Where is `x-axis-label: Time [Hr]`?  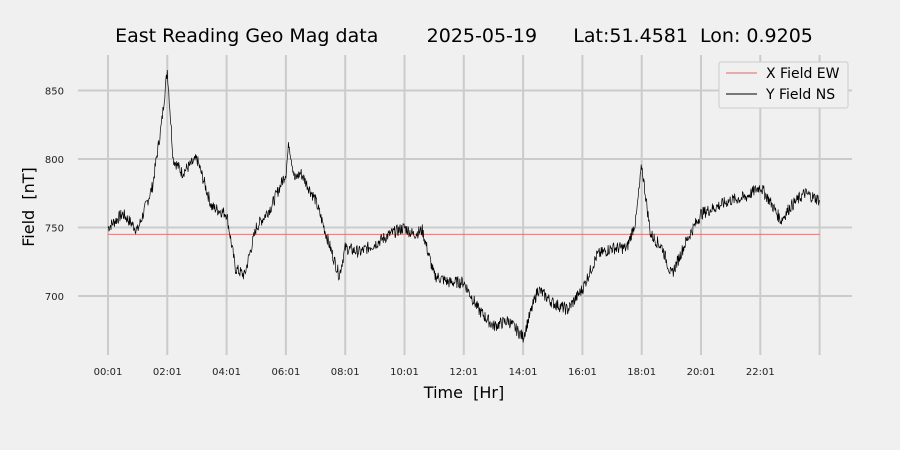 x-axis-label: Time [Hr] is located at coordinates (463, 392).